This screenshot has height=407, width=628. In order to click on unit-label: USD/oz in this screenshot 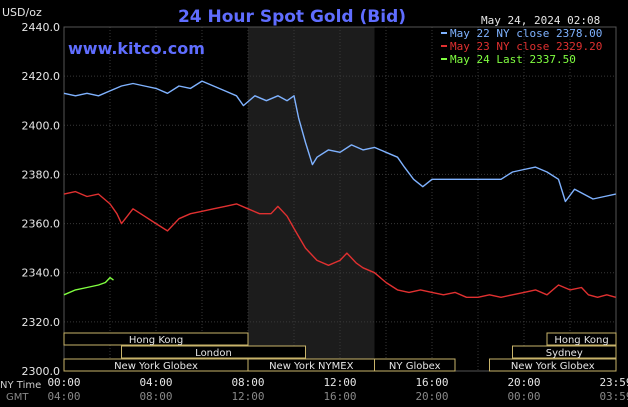, I will do `click(22, 12)`.